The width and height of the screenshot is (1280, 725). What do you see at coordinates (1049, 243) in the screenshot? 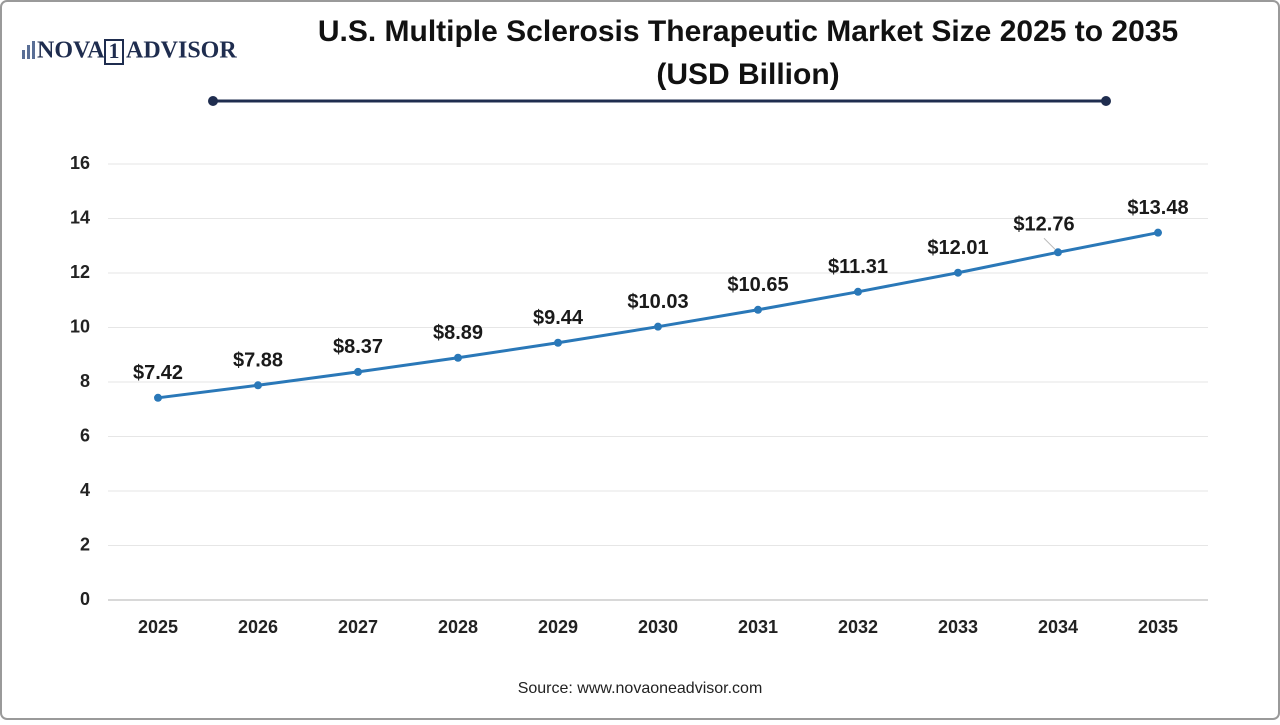
I see `leader-line` at bounding box center [1049, 243].